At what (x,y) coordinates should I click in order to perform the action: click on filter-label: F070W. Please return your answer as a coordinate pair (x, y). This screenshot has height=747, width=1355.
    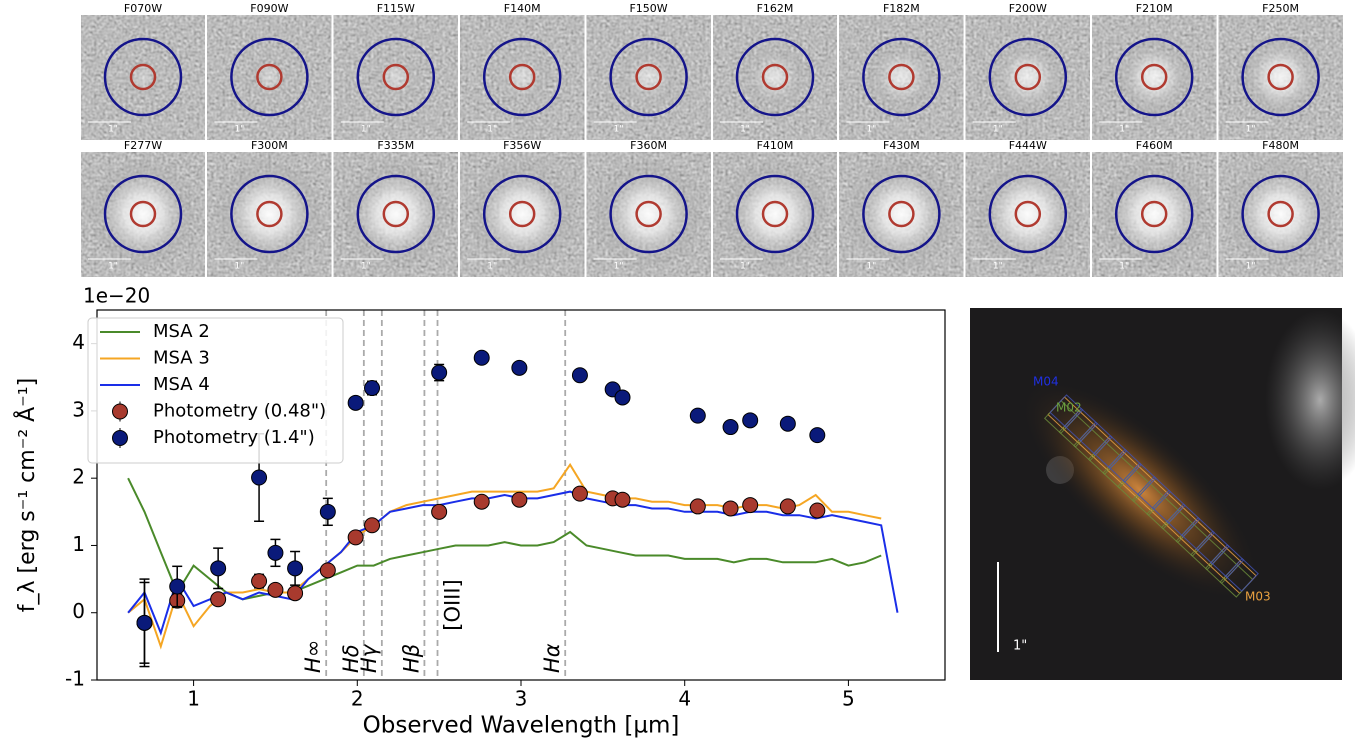
    Looking at the image, I should click on (143, 8).